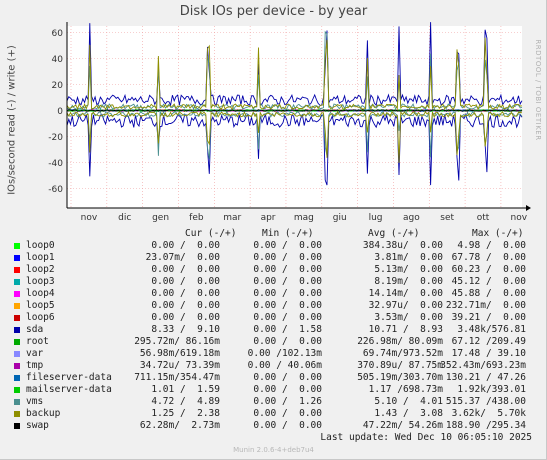 This screenshot has width=547, height=460. I want to click on legend-name: loop2, so click(40, 269).